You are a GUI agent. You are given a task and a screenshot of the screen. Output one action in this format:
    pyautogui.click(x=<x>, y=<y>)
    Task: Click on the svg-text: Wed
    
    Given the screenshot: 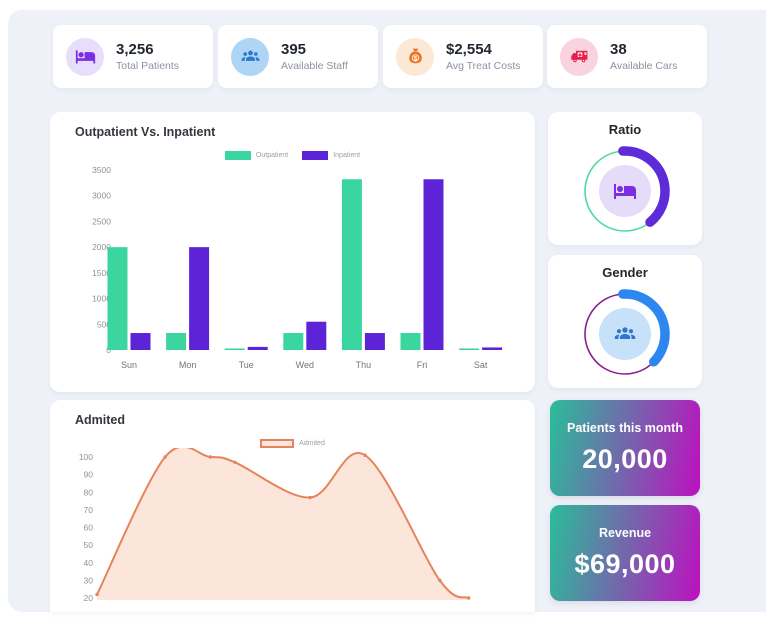 What is the action you would take?
    pyautogui.click(x=305, y=365)
    